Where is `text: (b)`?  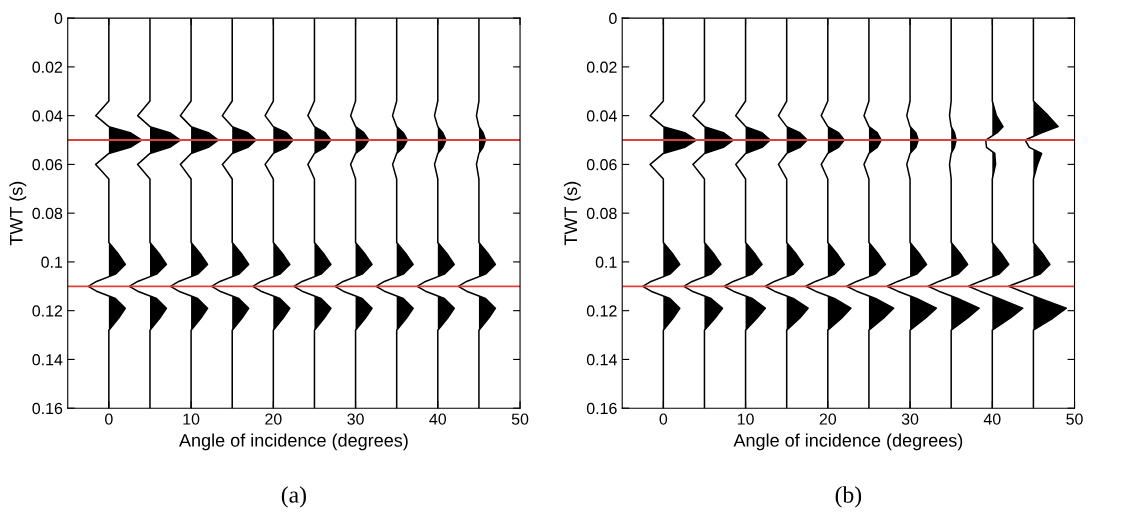 text: (b) is located at coordinates (848, 497).